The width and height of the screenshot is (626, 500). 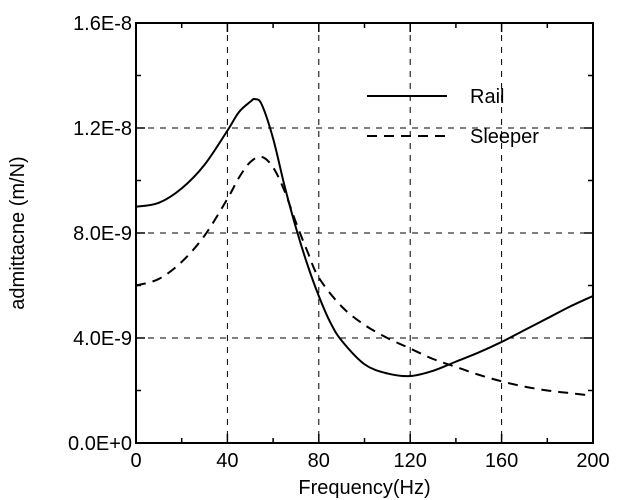 What do you see at coordinates (504, 137) in the screenshot?
I see `legend-label-sleeper: Sleeper` at bounding box center [504, 137].